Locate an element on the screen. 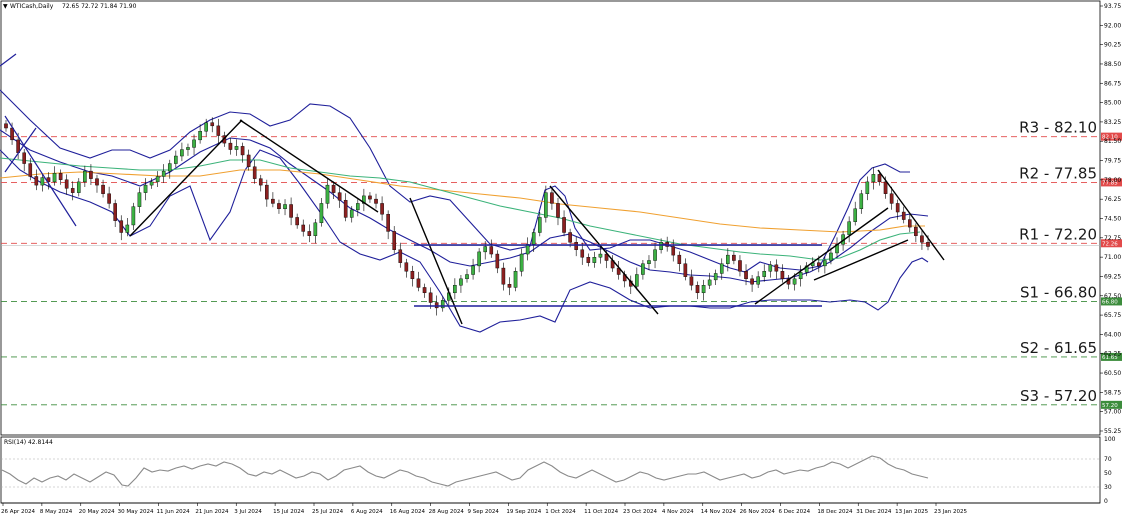 The height and width of the screenshot is (525, 1125). ohlc-header: 72.65 72.72 71.84 71.90 is located at coordinates (99, 6).